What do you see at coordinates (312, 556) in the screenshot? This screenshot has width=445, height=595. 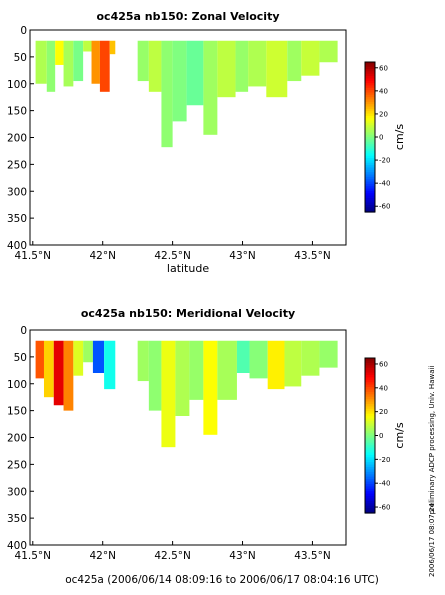 I see `x-tick-label: 43.5°N` at bounding box center [312, 556].